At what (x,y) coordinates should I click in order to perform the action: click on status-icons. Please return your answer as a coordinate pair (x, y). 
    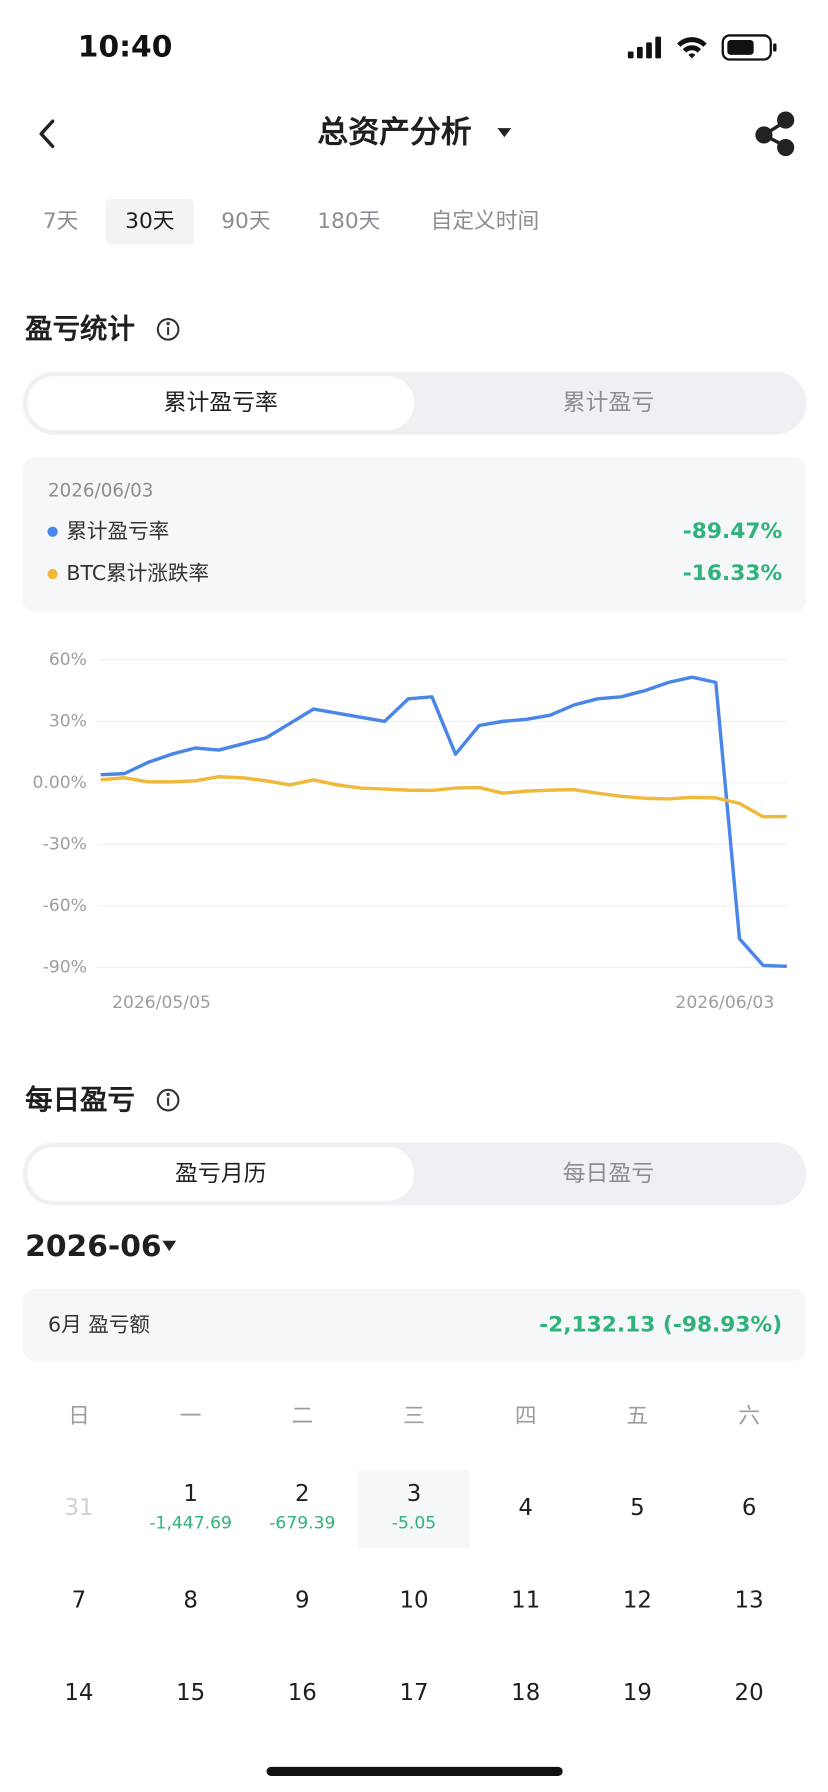
    Looking at the image, I should click on (702, 47).